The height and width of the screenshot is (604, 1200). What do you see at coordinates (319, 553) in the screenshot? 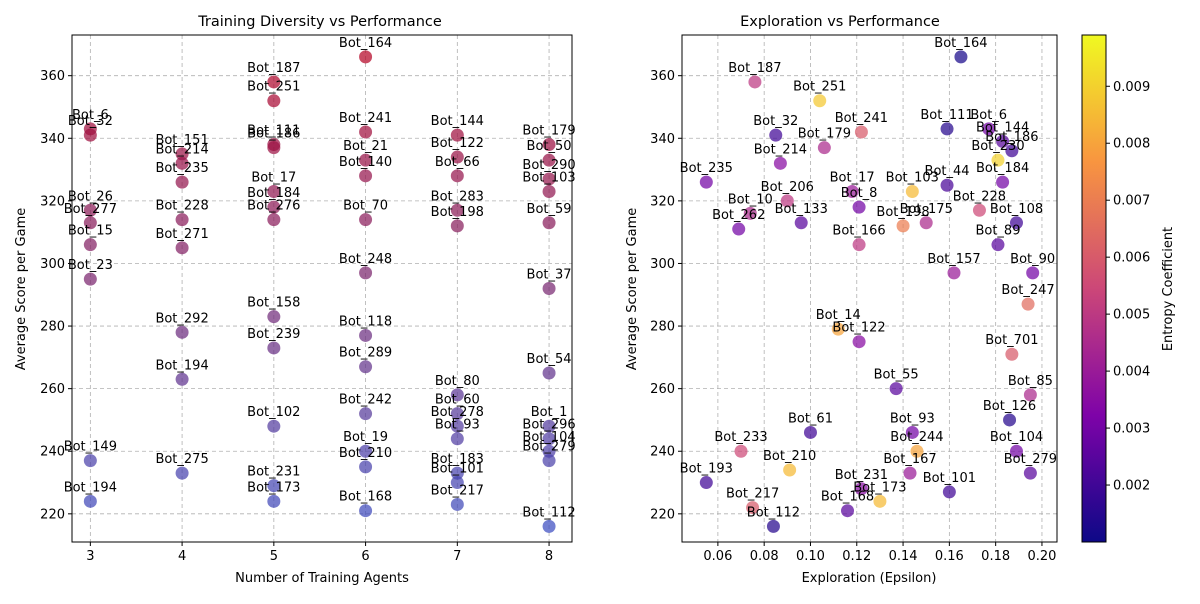
I see `left-x-ticks: 3 4 5 6 7 8` at bounding box center [319, 553].